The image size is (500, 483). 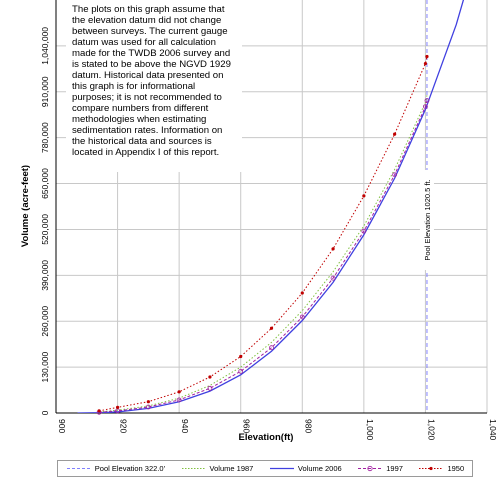 What do you see at coordinates (370, 468) in the screenshot?
I see `legend-swatch-1997` at bounding box center [370, 468].